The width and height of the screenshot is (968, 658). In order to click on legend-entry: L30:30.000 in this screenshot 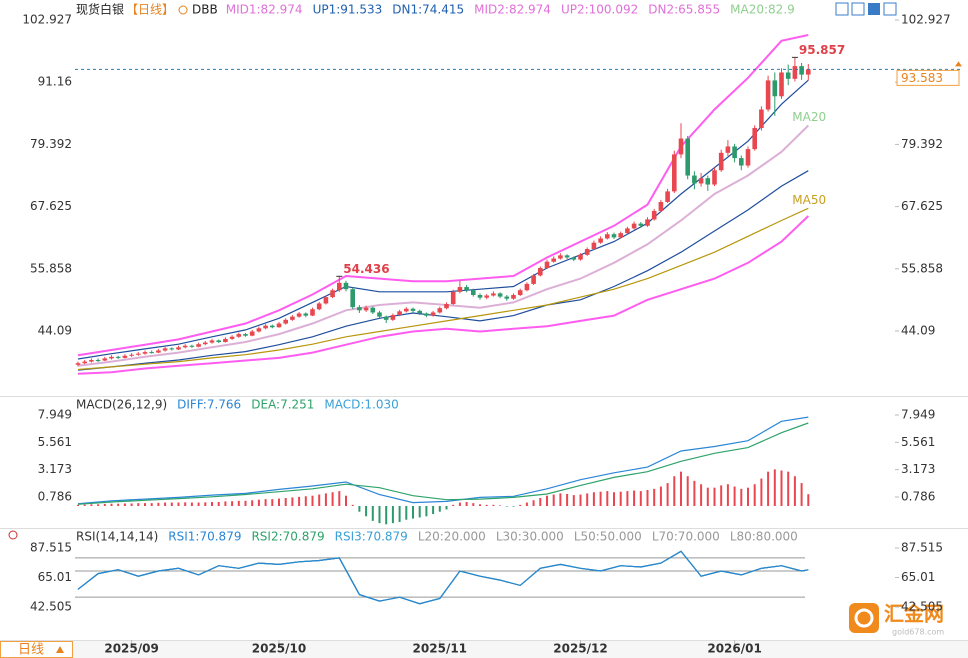, I will do `click(530, 537)`.